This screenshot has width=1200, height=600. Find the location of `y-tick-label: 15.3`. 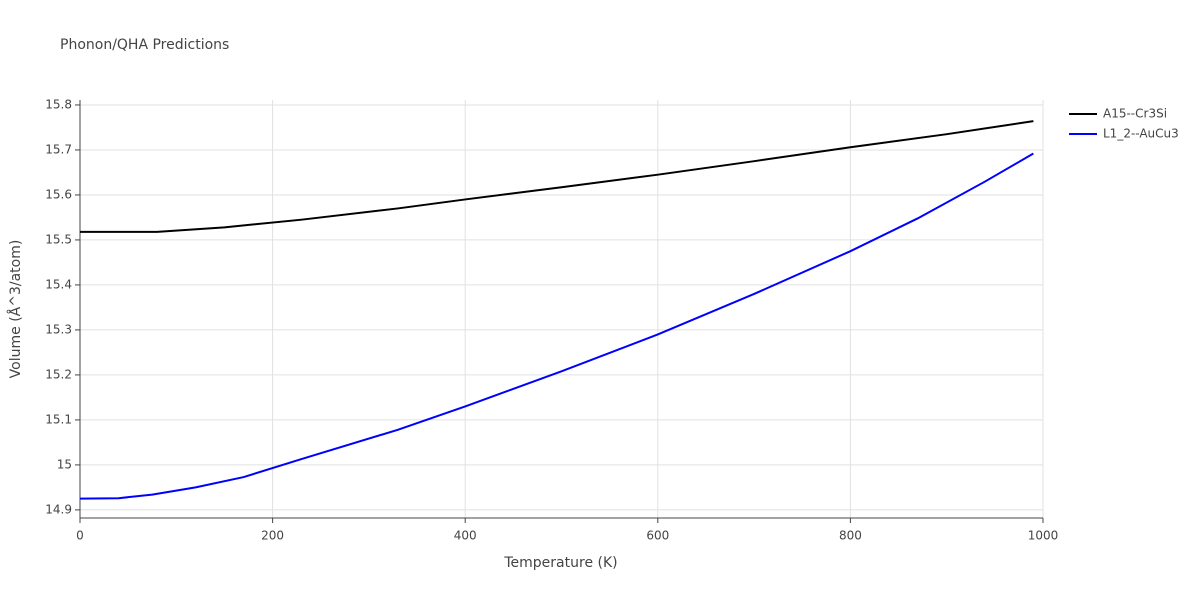

y-tick-label: 15.3 is located at coordinates (58, 329).